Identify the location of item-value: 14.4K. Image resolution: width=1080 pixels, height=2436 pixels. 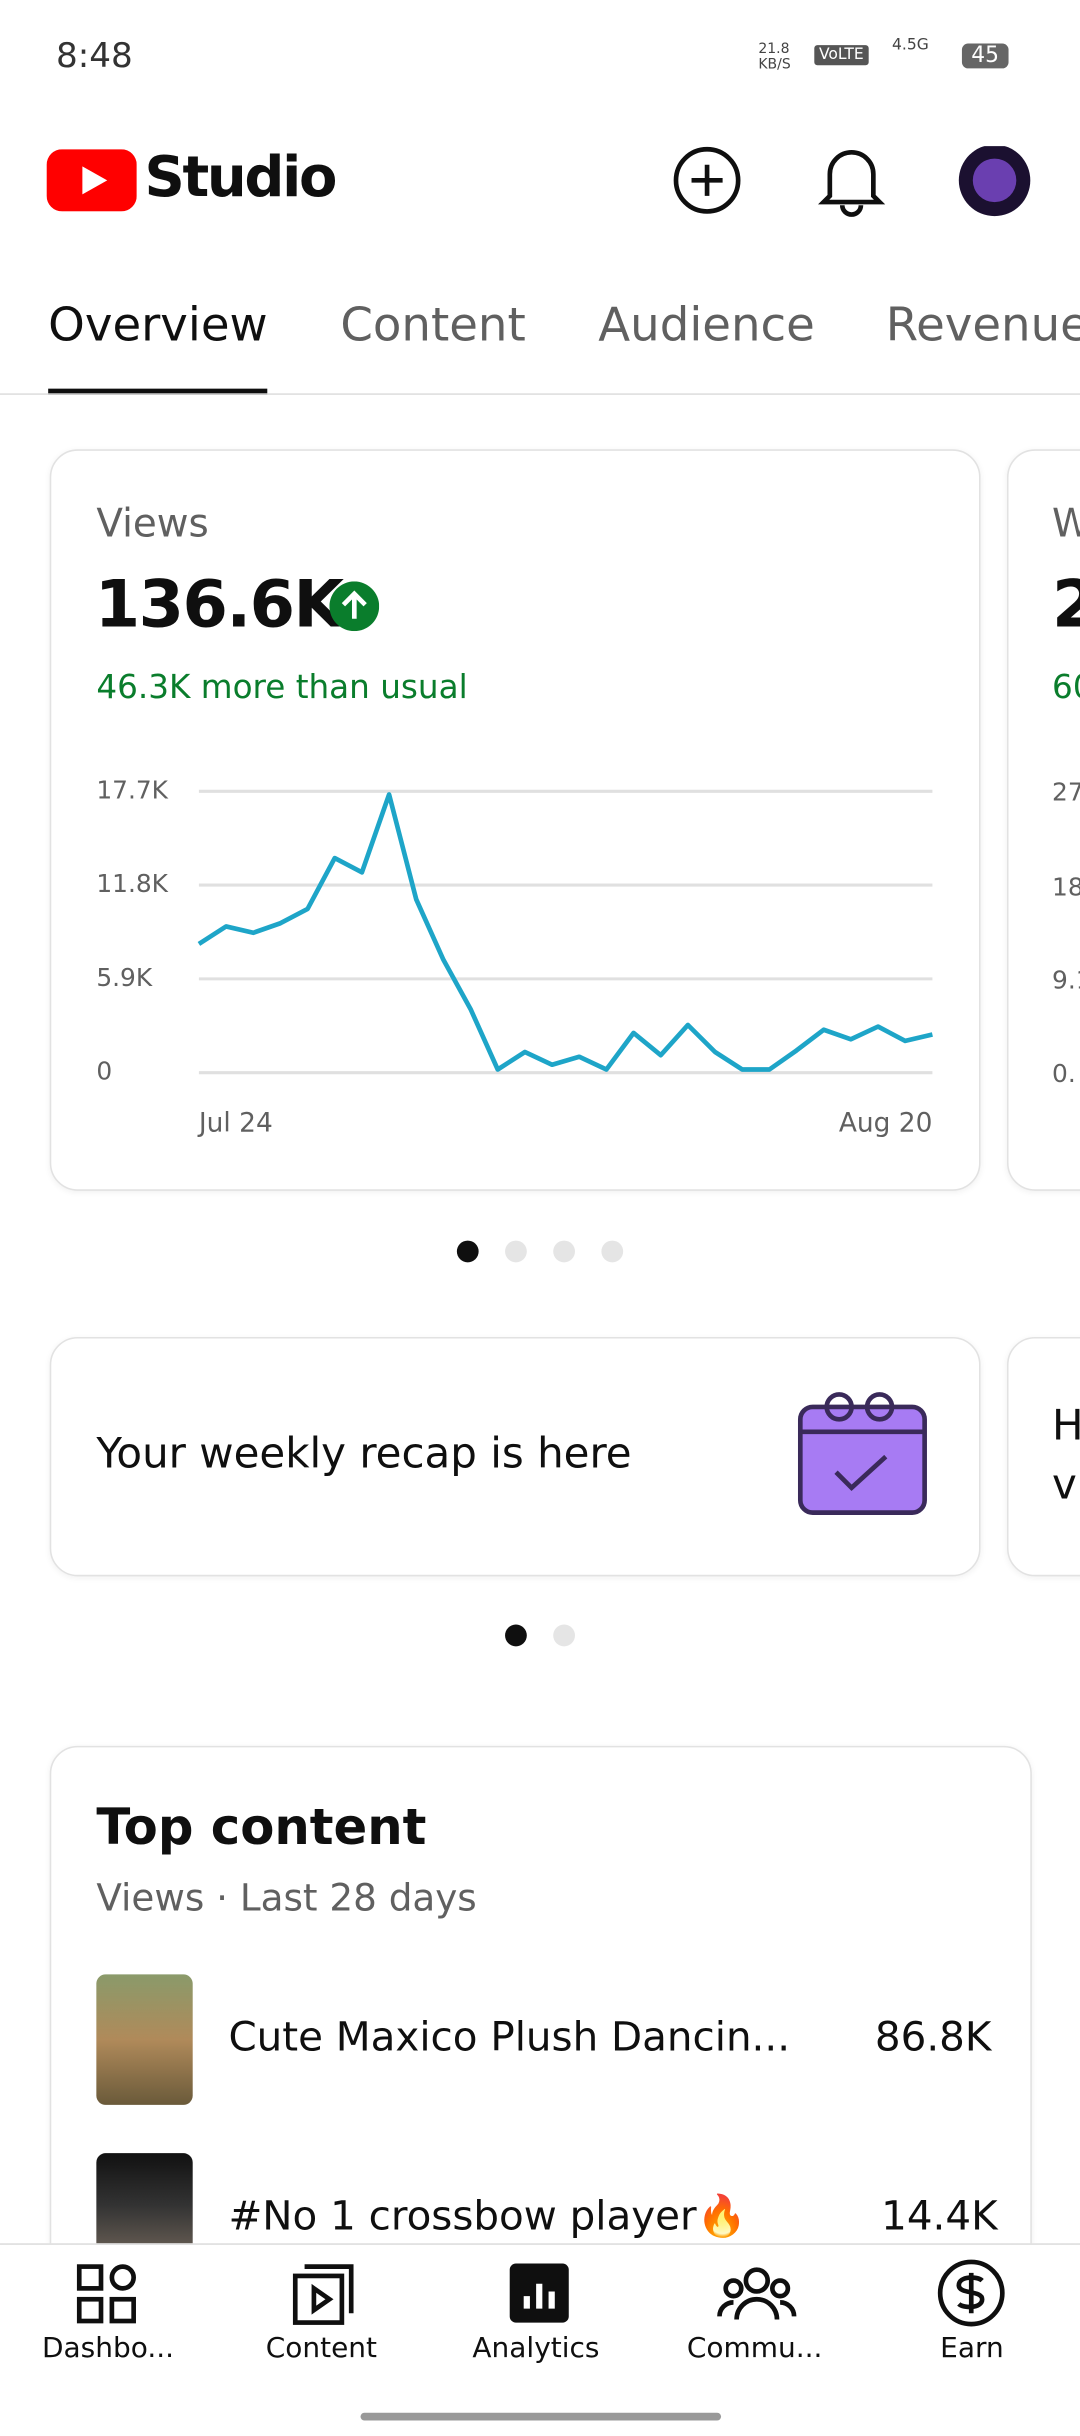
(939, 2217).